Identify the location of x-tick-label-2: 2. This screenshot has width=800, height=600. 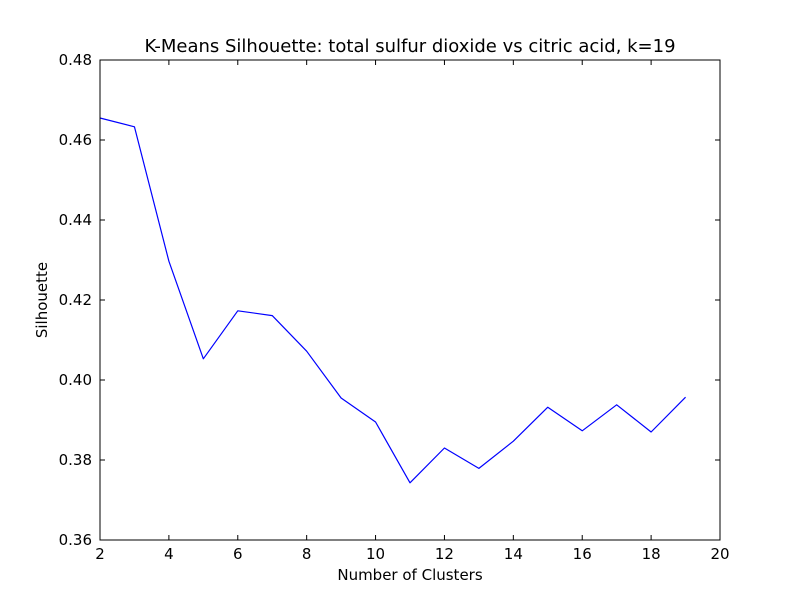
(100, 554).